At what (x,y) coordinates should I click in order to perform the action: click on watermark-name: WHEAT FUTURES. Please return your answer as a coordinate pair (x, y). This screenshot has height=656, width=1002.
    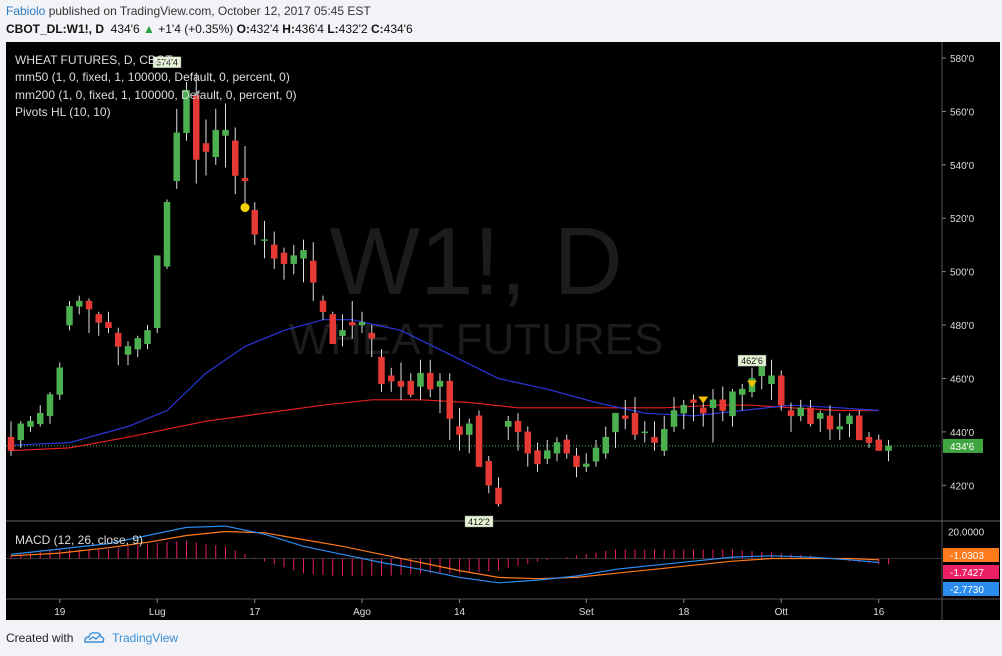
    Looking at the image, I should click on (476, 339).